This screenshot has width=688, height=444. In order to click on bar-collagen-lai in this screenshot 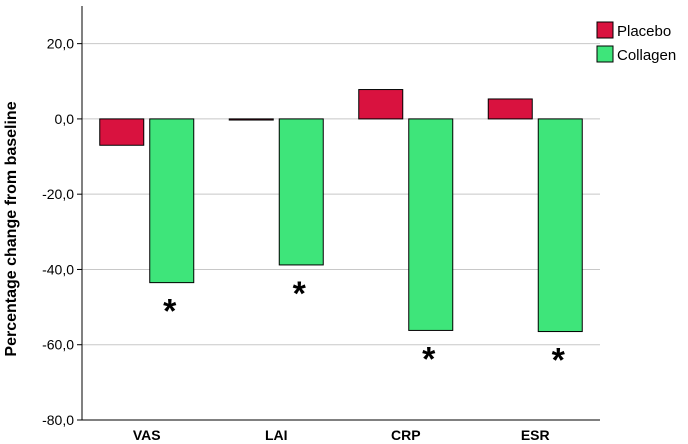, I will do `click(301, 192)`.